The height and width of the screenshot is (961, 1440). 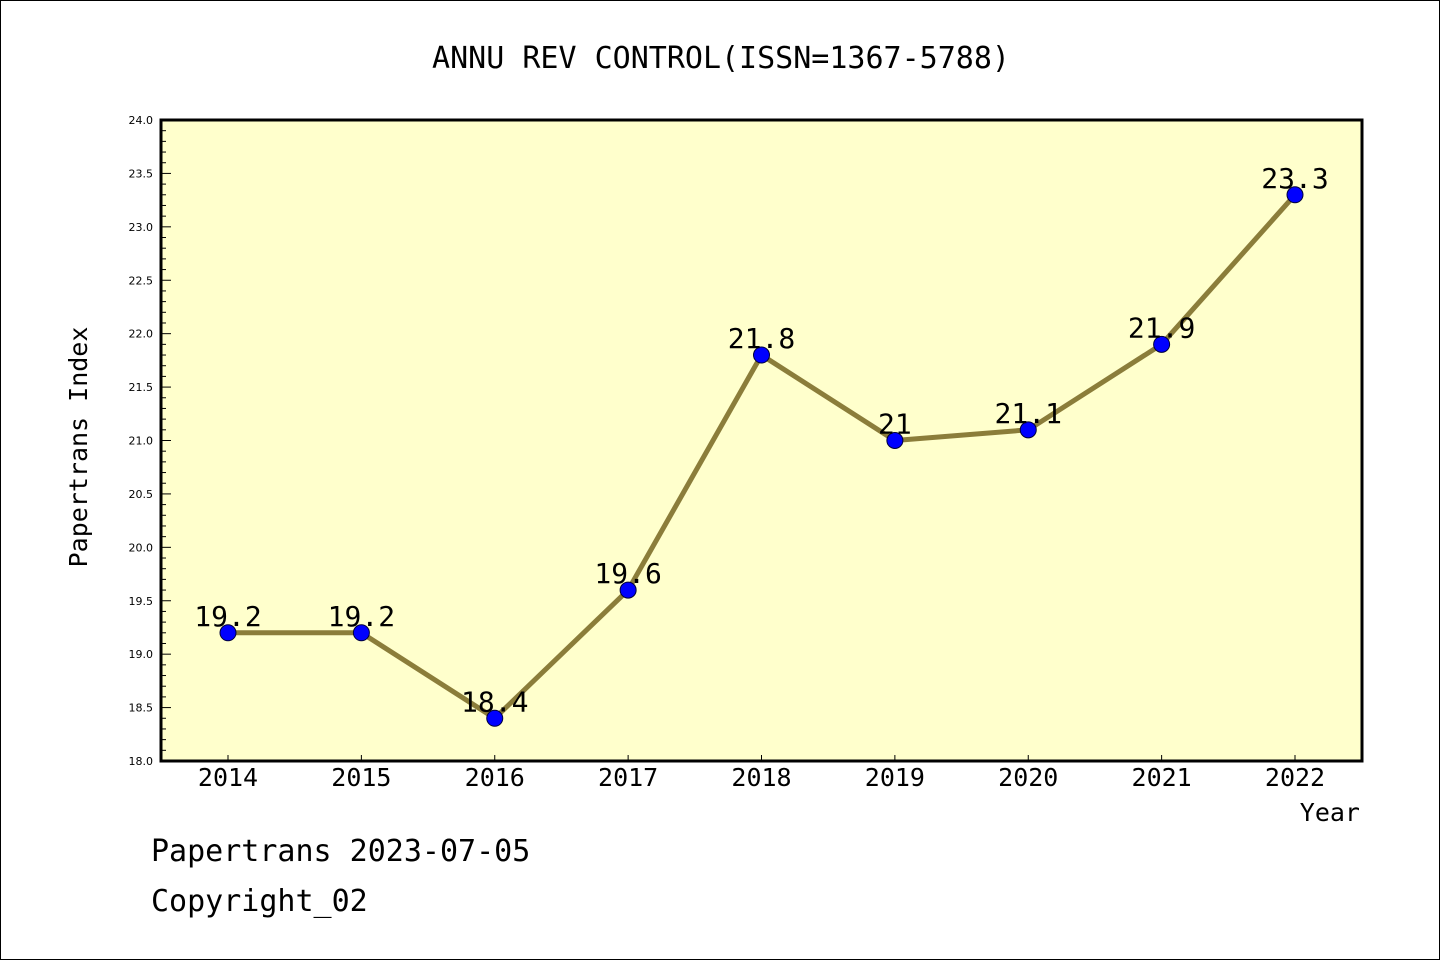 I want to click on footer-date-label: Papertrans 2023-07-05, so click(x=341, y=851).